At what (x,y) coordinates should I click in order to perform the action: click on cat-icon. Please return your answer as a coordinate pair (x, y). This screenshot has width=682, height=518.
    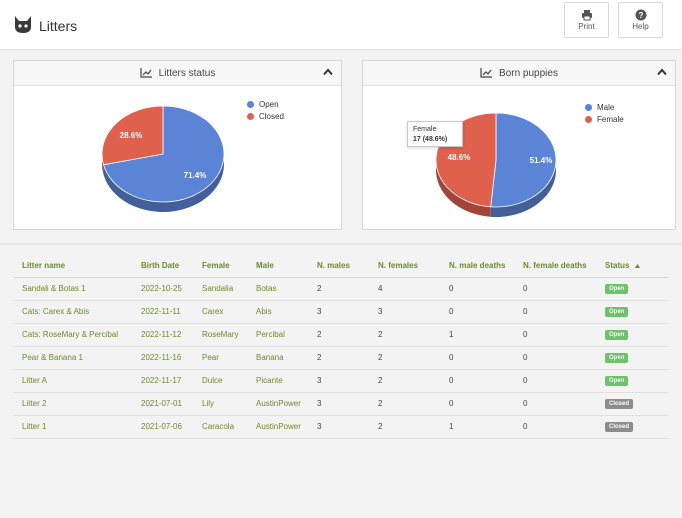
    Looking at the image, I should click on (23, 24).